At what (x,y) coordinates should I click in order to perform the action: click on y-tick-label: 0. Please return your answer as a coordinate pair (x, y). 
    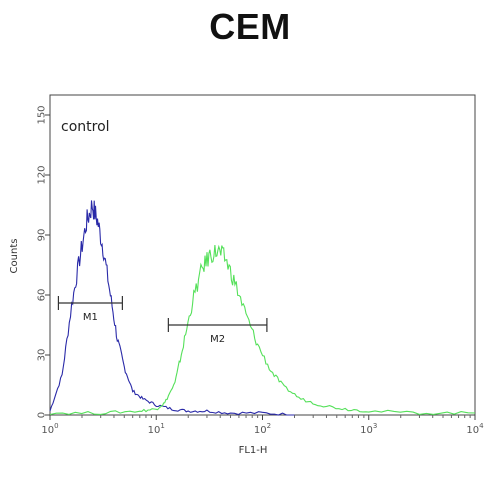
    Looking at the image, I should click on (42, 415).